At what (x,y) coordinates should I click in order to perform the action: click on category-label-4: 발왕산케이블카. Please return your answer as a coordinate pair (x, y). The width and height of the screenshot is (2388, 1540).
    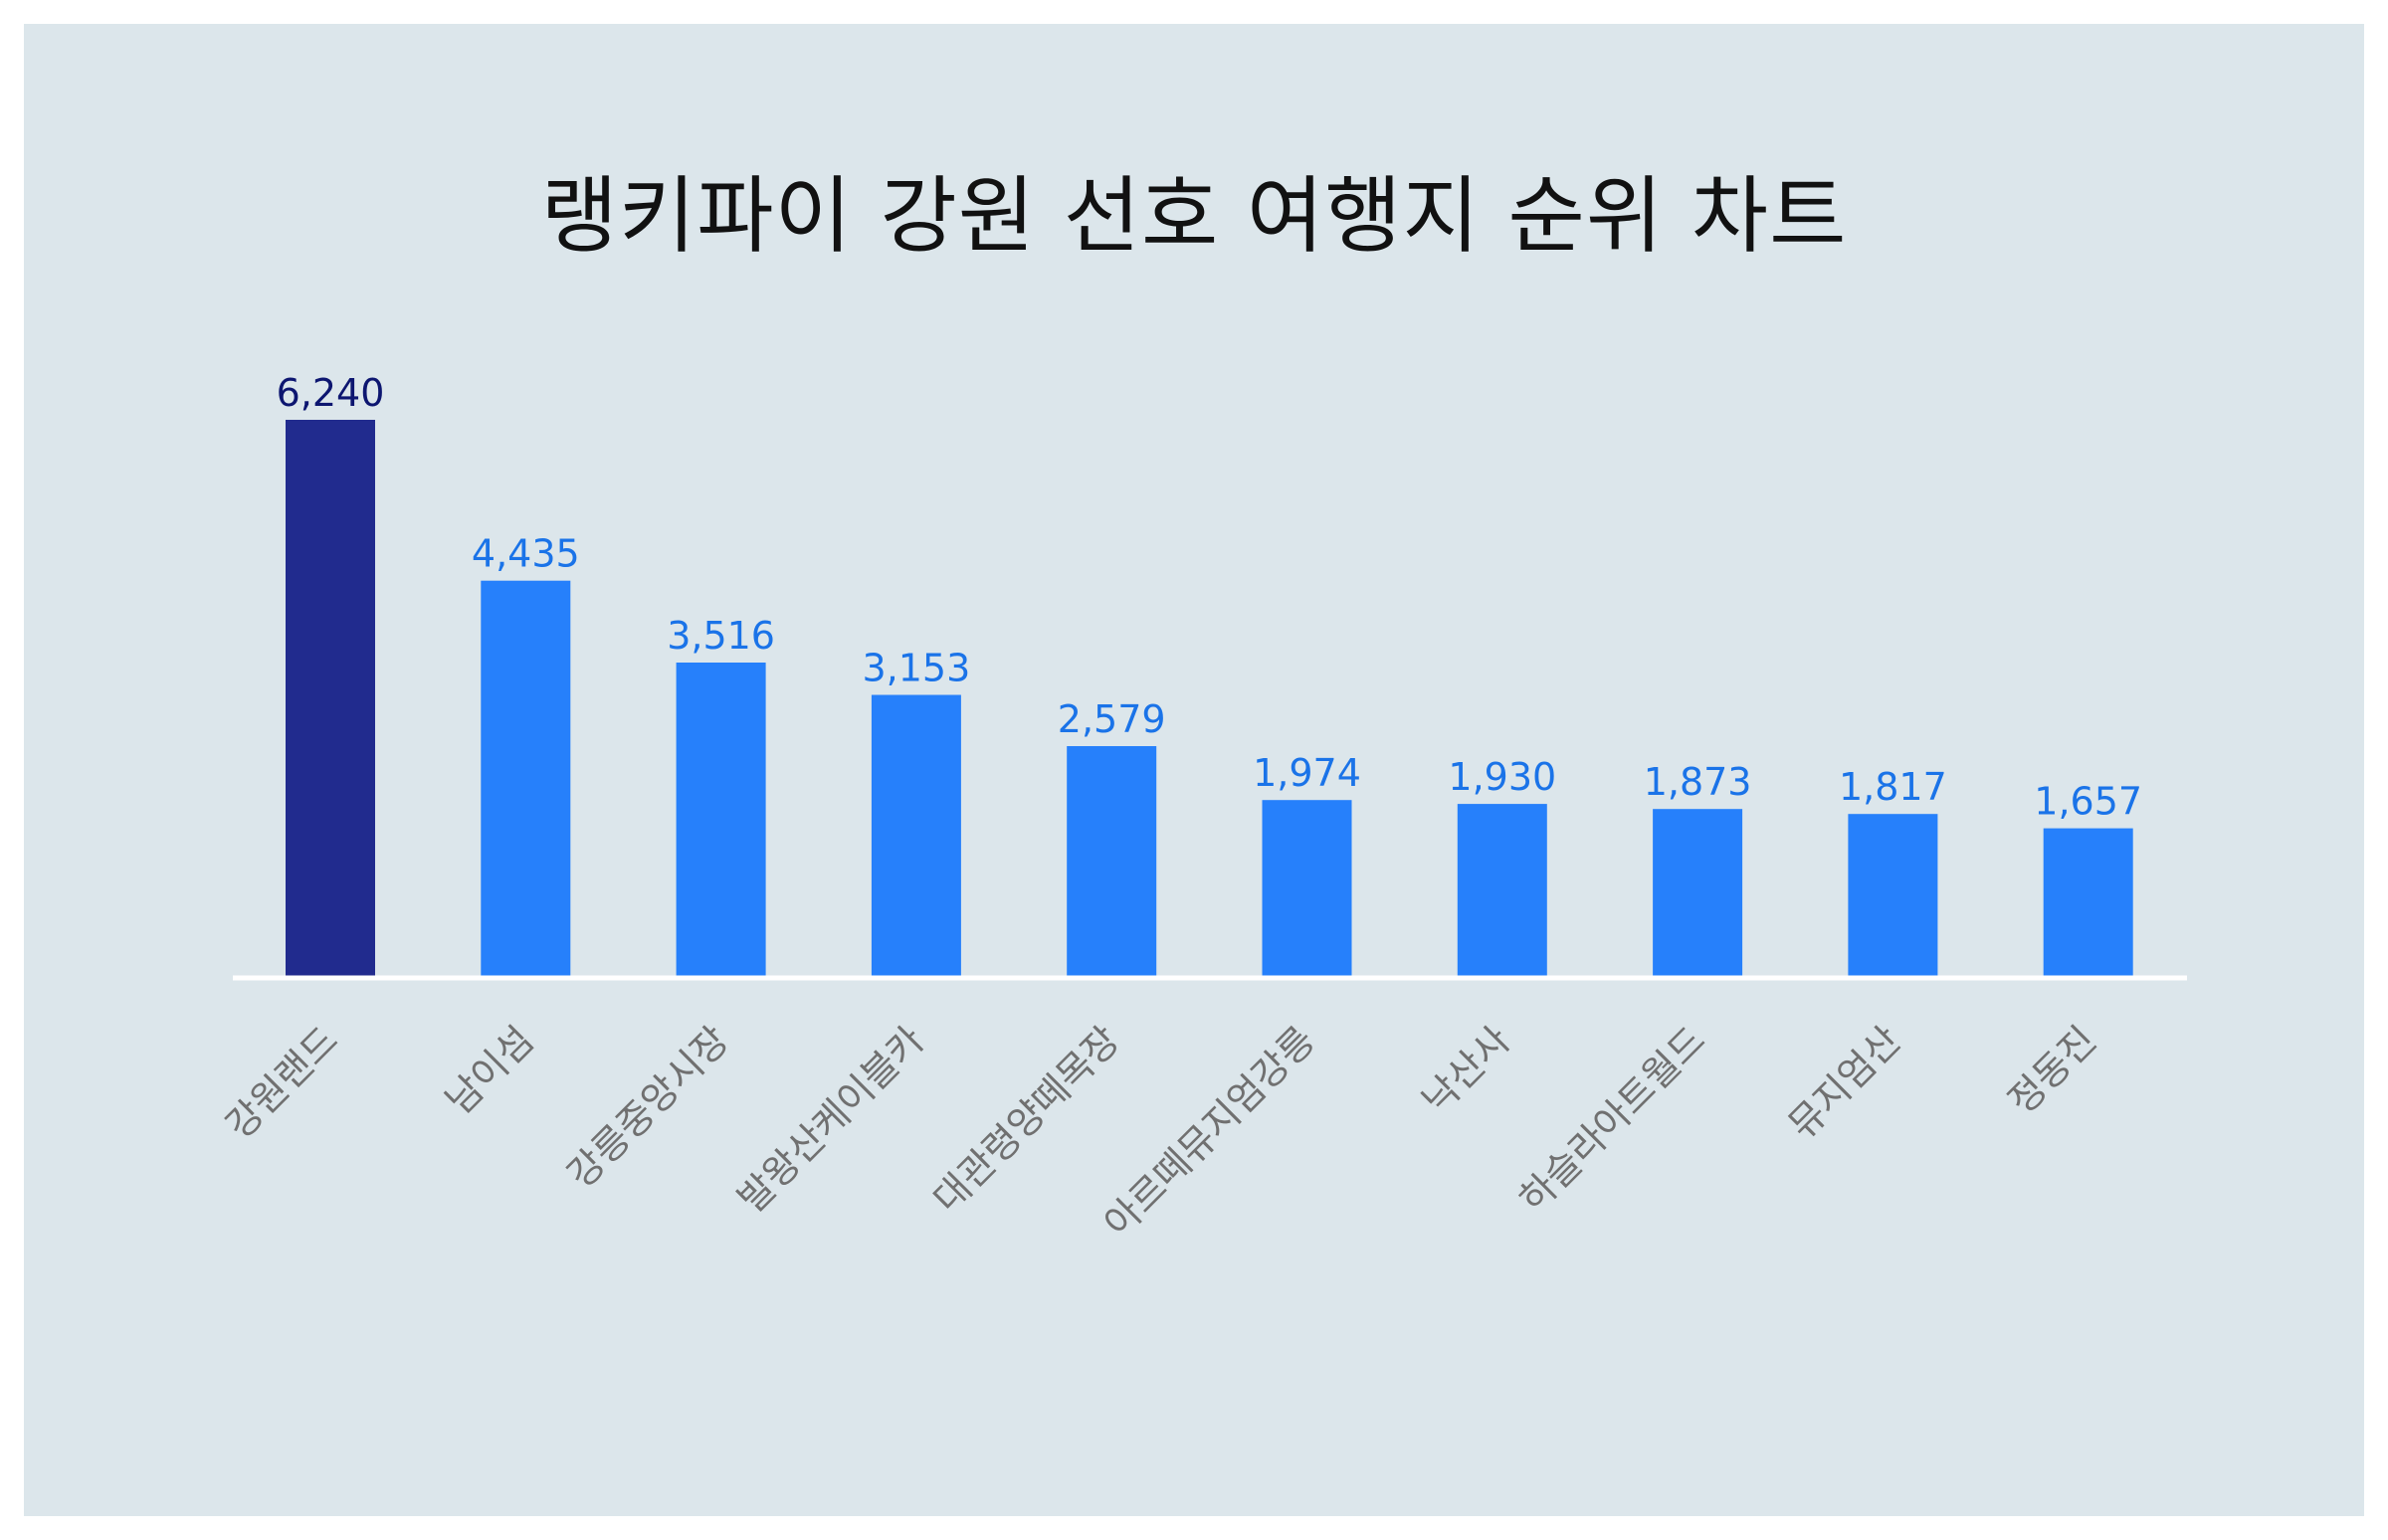
    Looking at the image, I should click on (830, 1119).